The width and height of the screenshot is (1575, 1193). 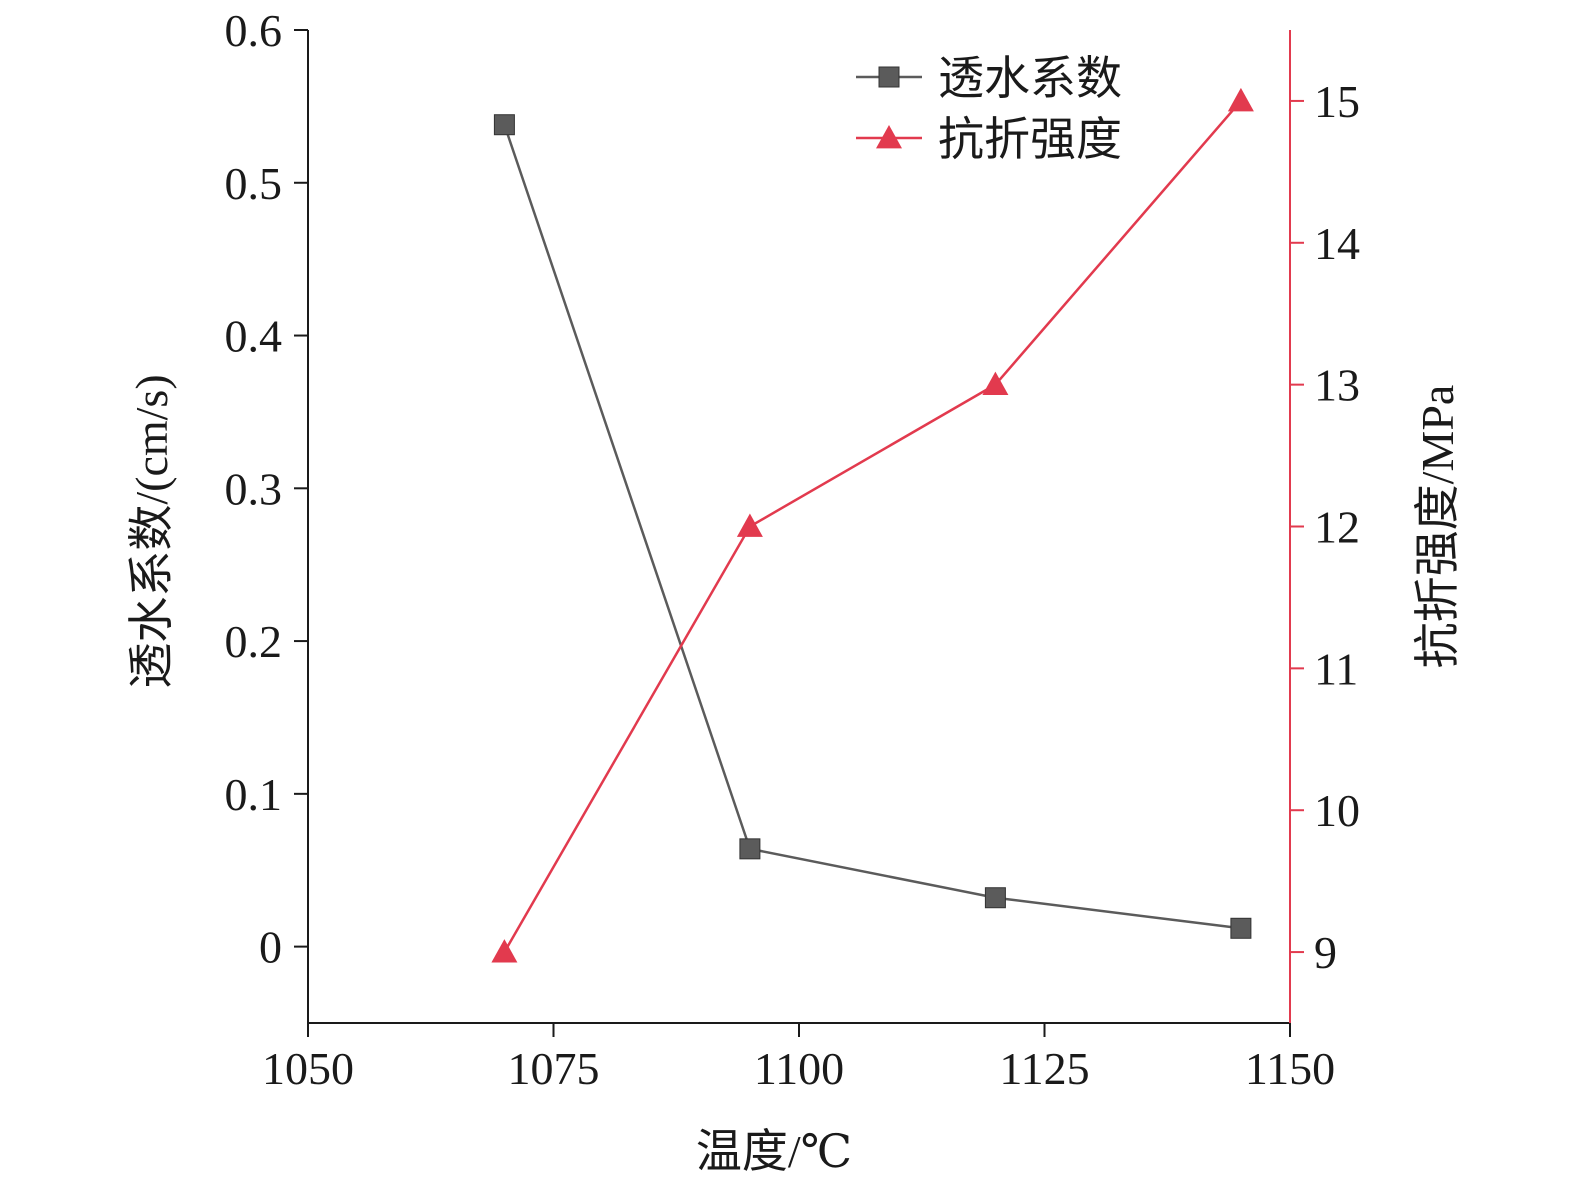 What do you see at coordinates (799, 1068) in the screenshot?
I see `x-tick-label: 1100` at bounding box center [799, 1068].